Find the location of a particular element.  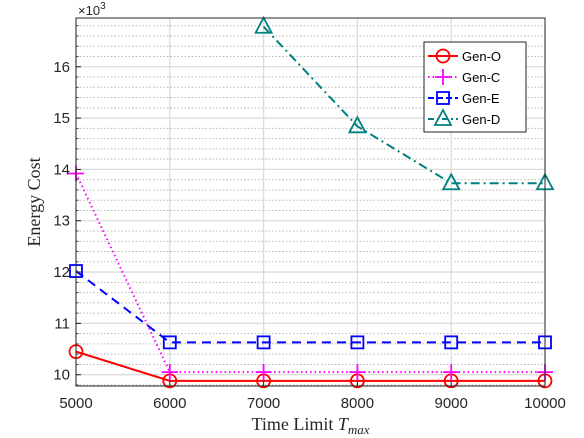

legend-label: Gen-D is located at coordinates (481, 119).